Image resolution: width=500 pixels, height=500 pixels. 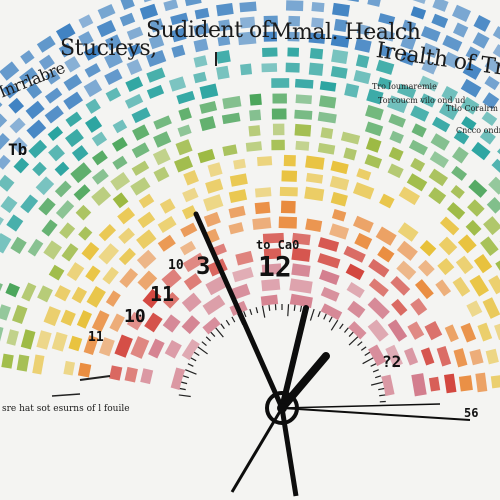 What do you see at coordinates (345, 32) in the screenshot?
I see `title-right: Mmal. Healch` at bounding box center [345, 32].